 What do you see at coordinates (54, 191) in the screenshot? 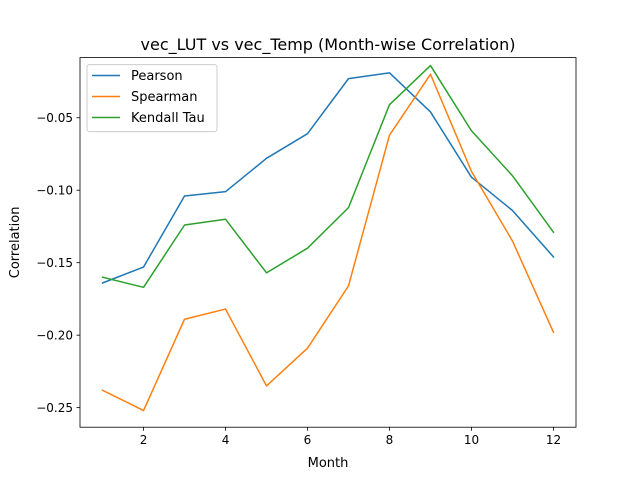
I see `y-tick-label: −0.10` at bounding box center [54, 191].